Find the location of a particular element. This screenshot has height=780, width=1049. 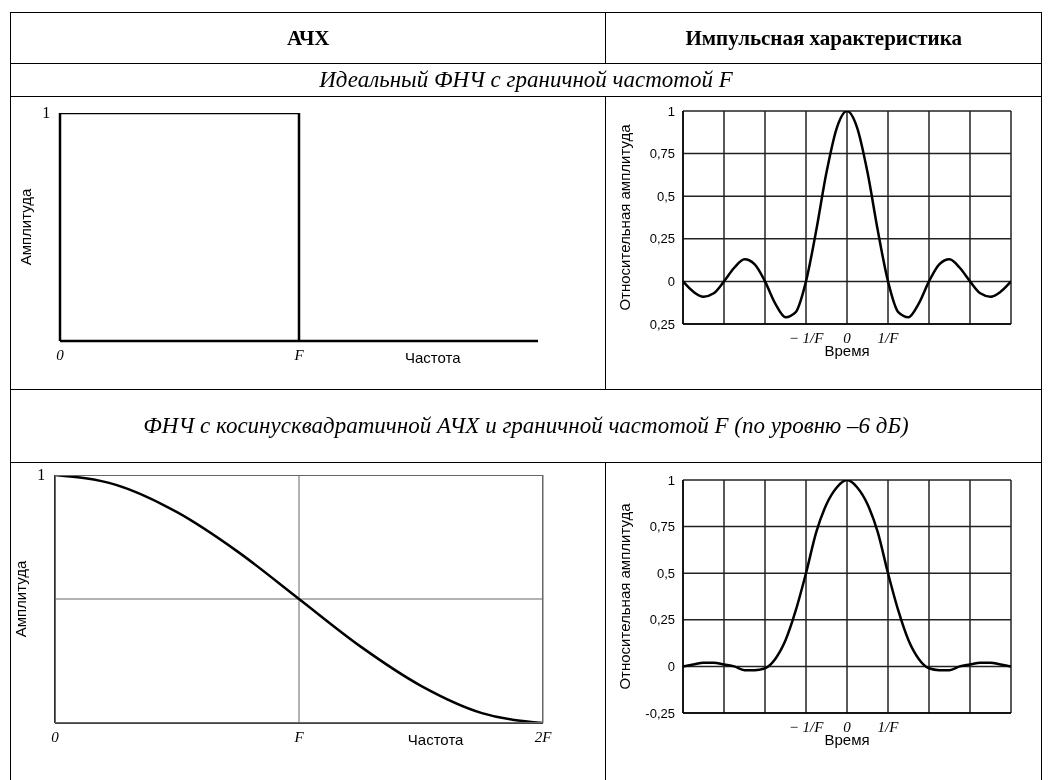

chart-title: Идеальный ФНЧ с граничной частотой F is located at coordinates (526, 80).